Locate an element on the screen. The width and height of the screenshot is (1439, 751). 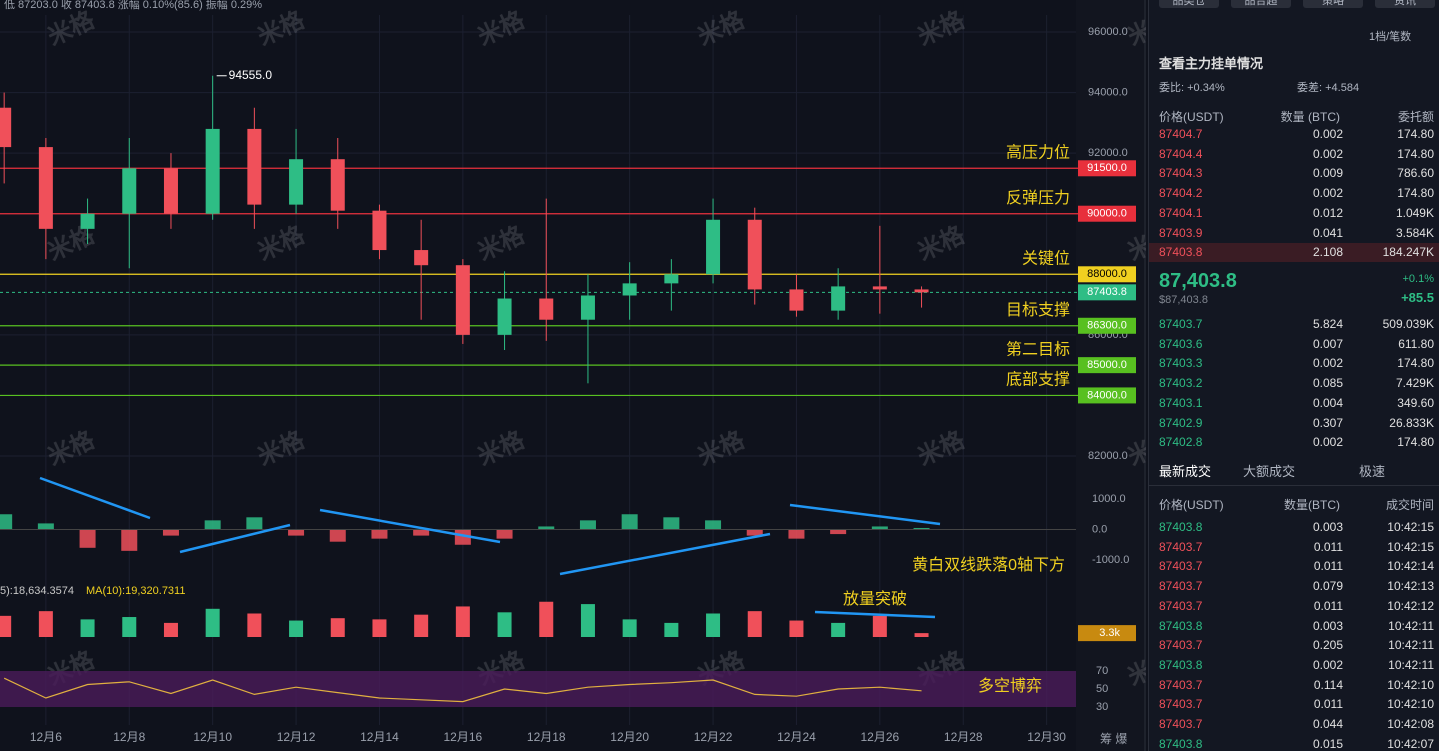
book-qty: 0.041 is located at coordinates (1327, 232).